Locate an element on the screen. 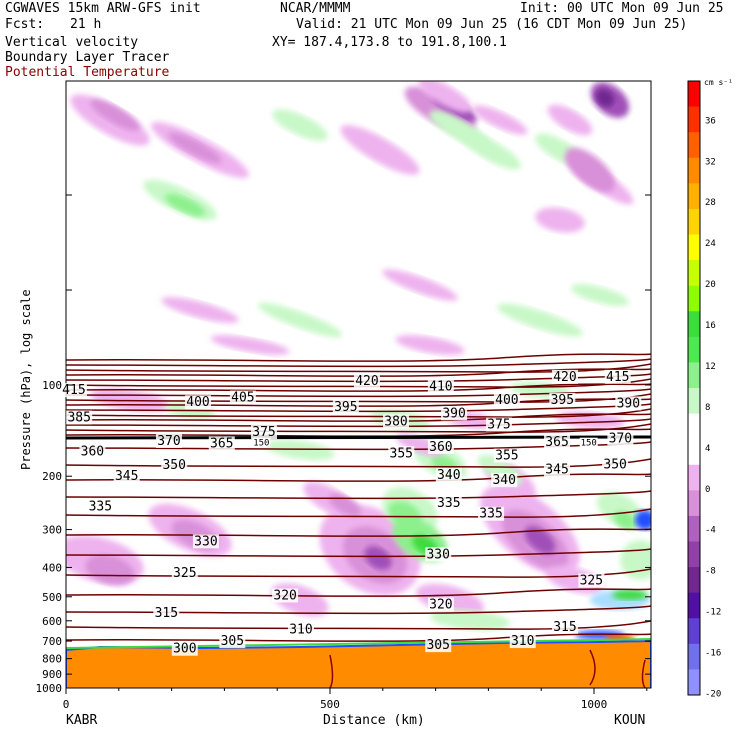 The height and width of the screenshot is (740, 740). colorbar-label: 16 is located at coordinates (710, 326).